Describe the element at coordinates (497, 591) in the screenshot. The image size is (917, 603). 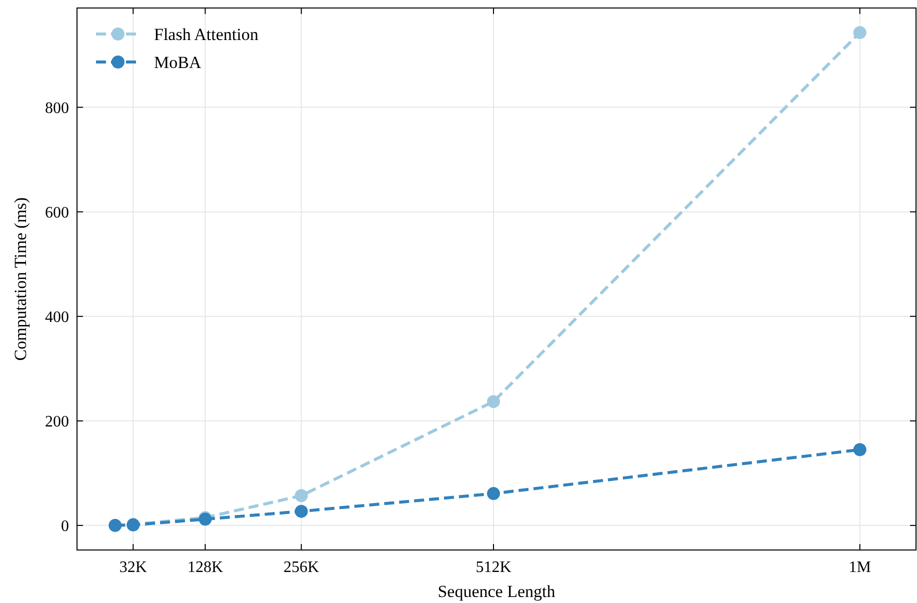
I see `x-axis-title: Sequence Length` at that location.